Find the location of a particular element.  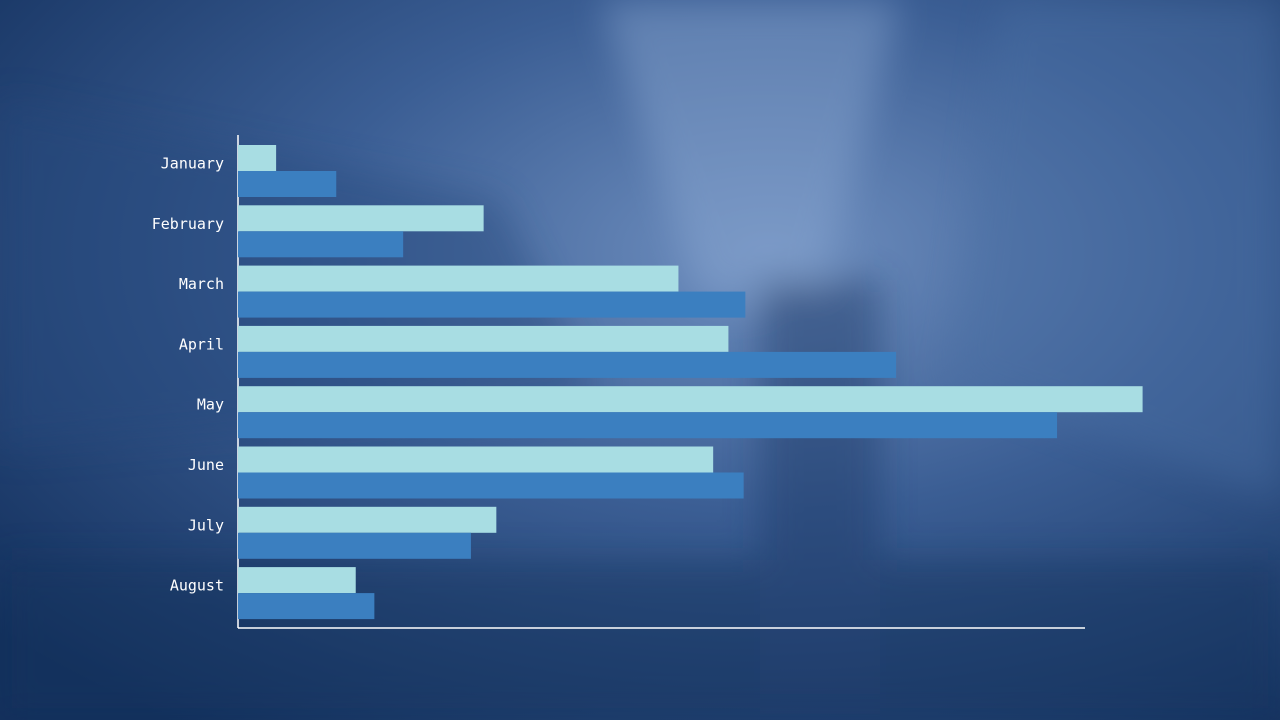

y-tick-label: May is located at coordinates (210, 405).